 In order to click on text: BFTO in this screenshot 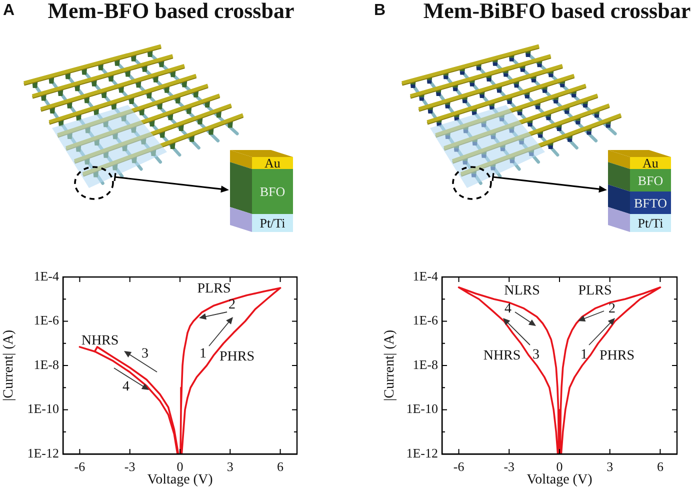, I will do `click(650, 202)`.